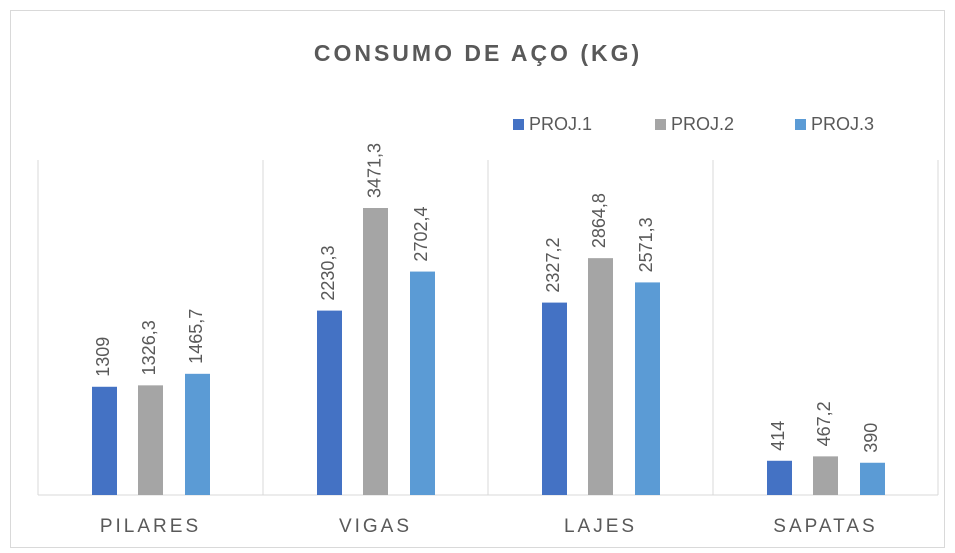 This screenshot has height=553, width=955. Describe the element at coordinates (825, 526) in the screenshot. I see `x-tick-label: SAPATAS` at that location.